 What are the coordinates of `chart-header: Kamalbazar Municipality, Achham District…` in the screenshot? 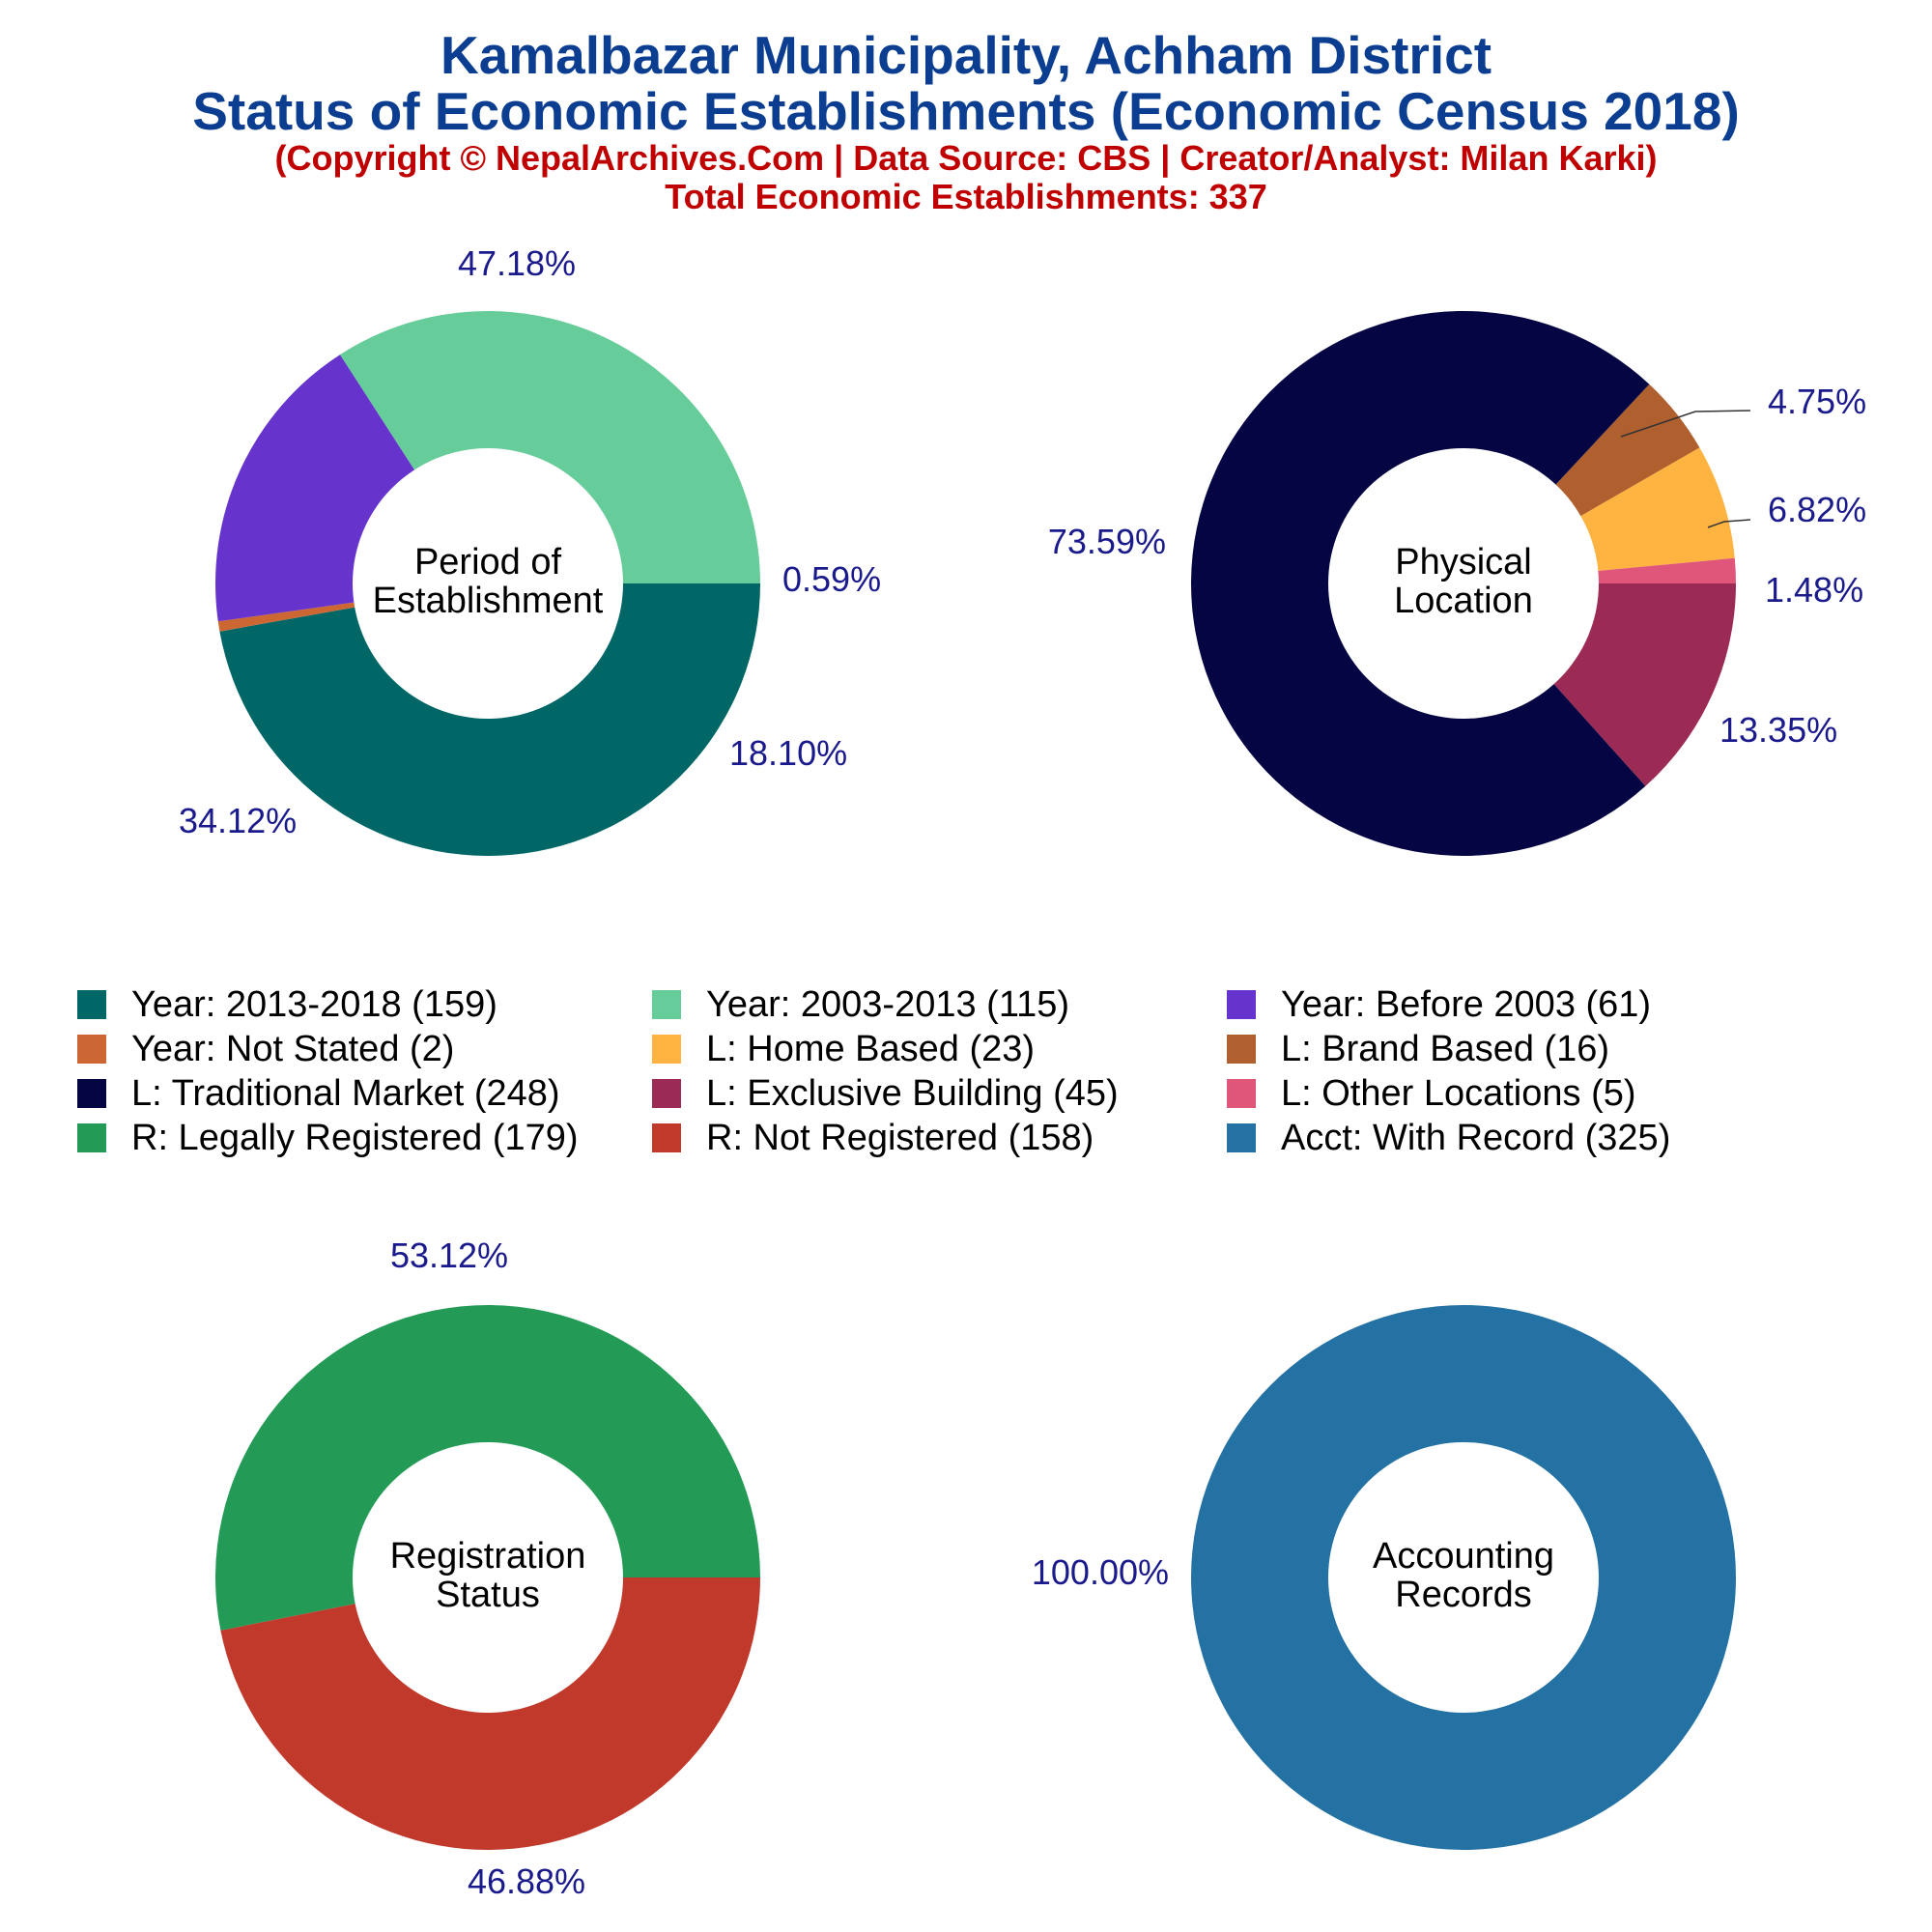 It's located at (966, 108).